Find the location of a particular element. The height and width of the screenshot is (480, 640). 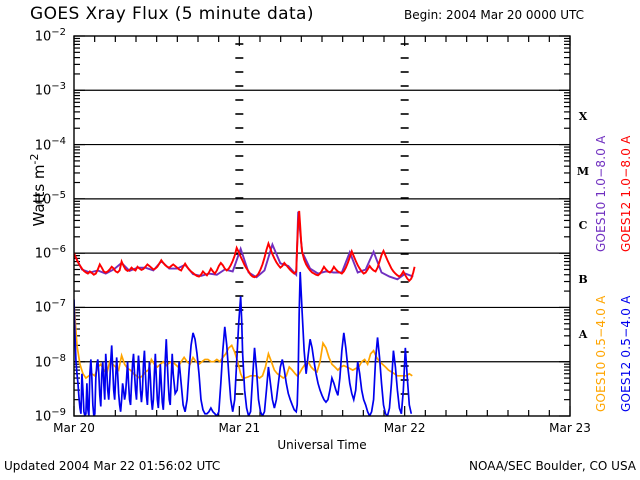

y-tick-exponent: −7 is located at coordinates (58, 304).